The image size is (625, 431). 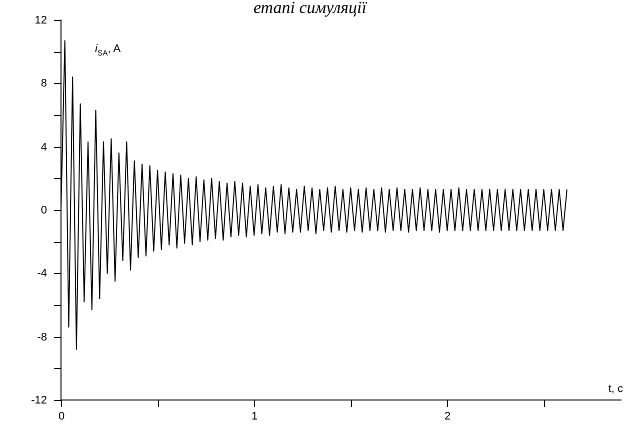 What do you see at coordinates (61, 416) in the screenshot?
I see `x-tick-label: 0` at bounding box center [61, 416].